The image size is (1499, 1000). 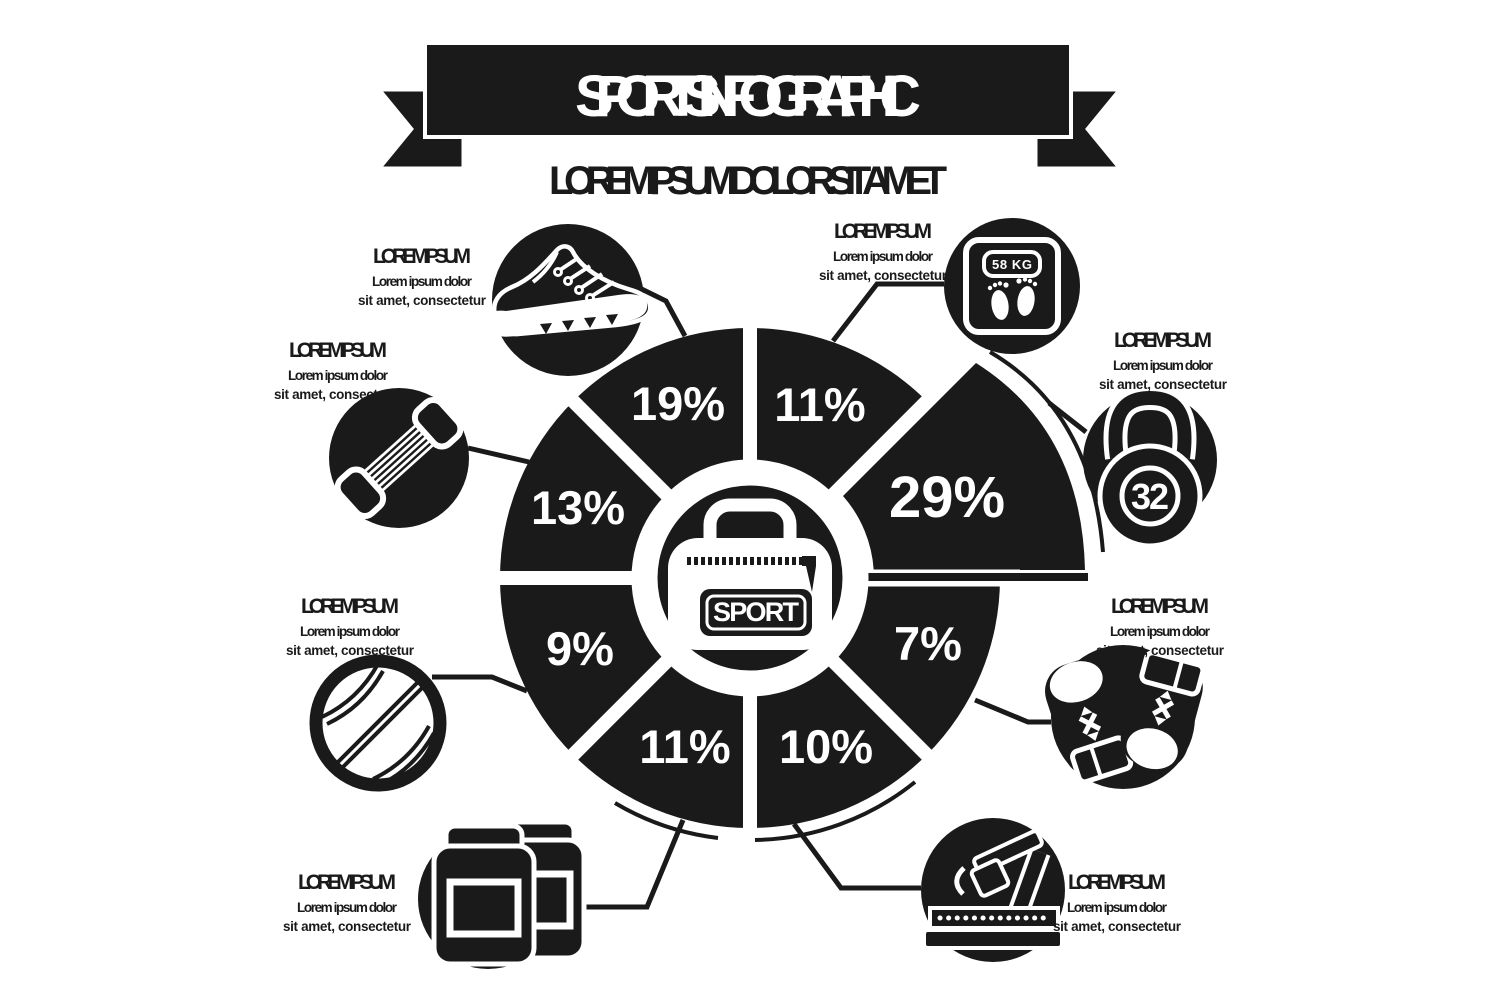 What do you see at coordinates (580, 648) in the screenshot?
I see `segment-value-9: 9%` at bounding box center [580, 648].